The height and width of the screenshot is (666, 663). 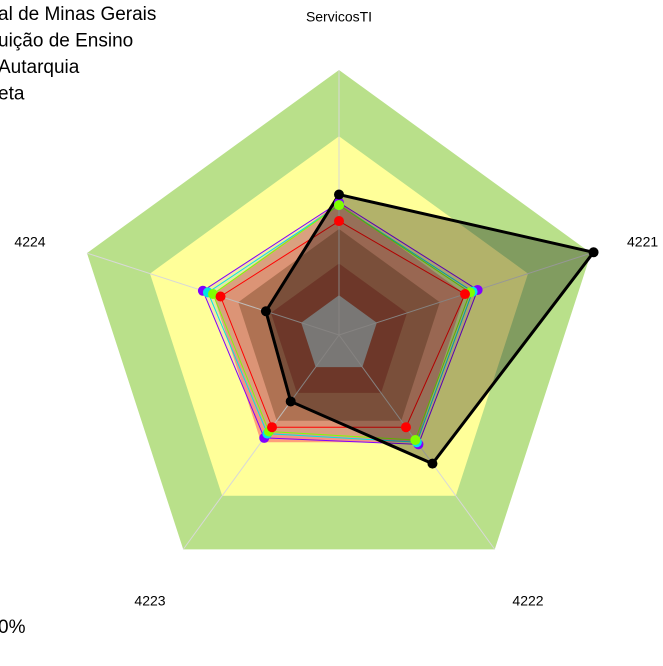 I want to click on axis-label: 4221, so click(x=642, y=242).